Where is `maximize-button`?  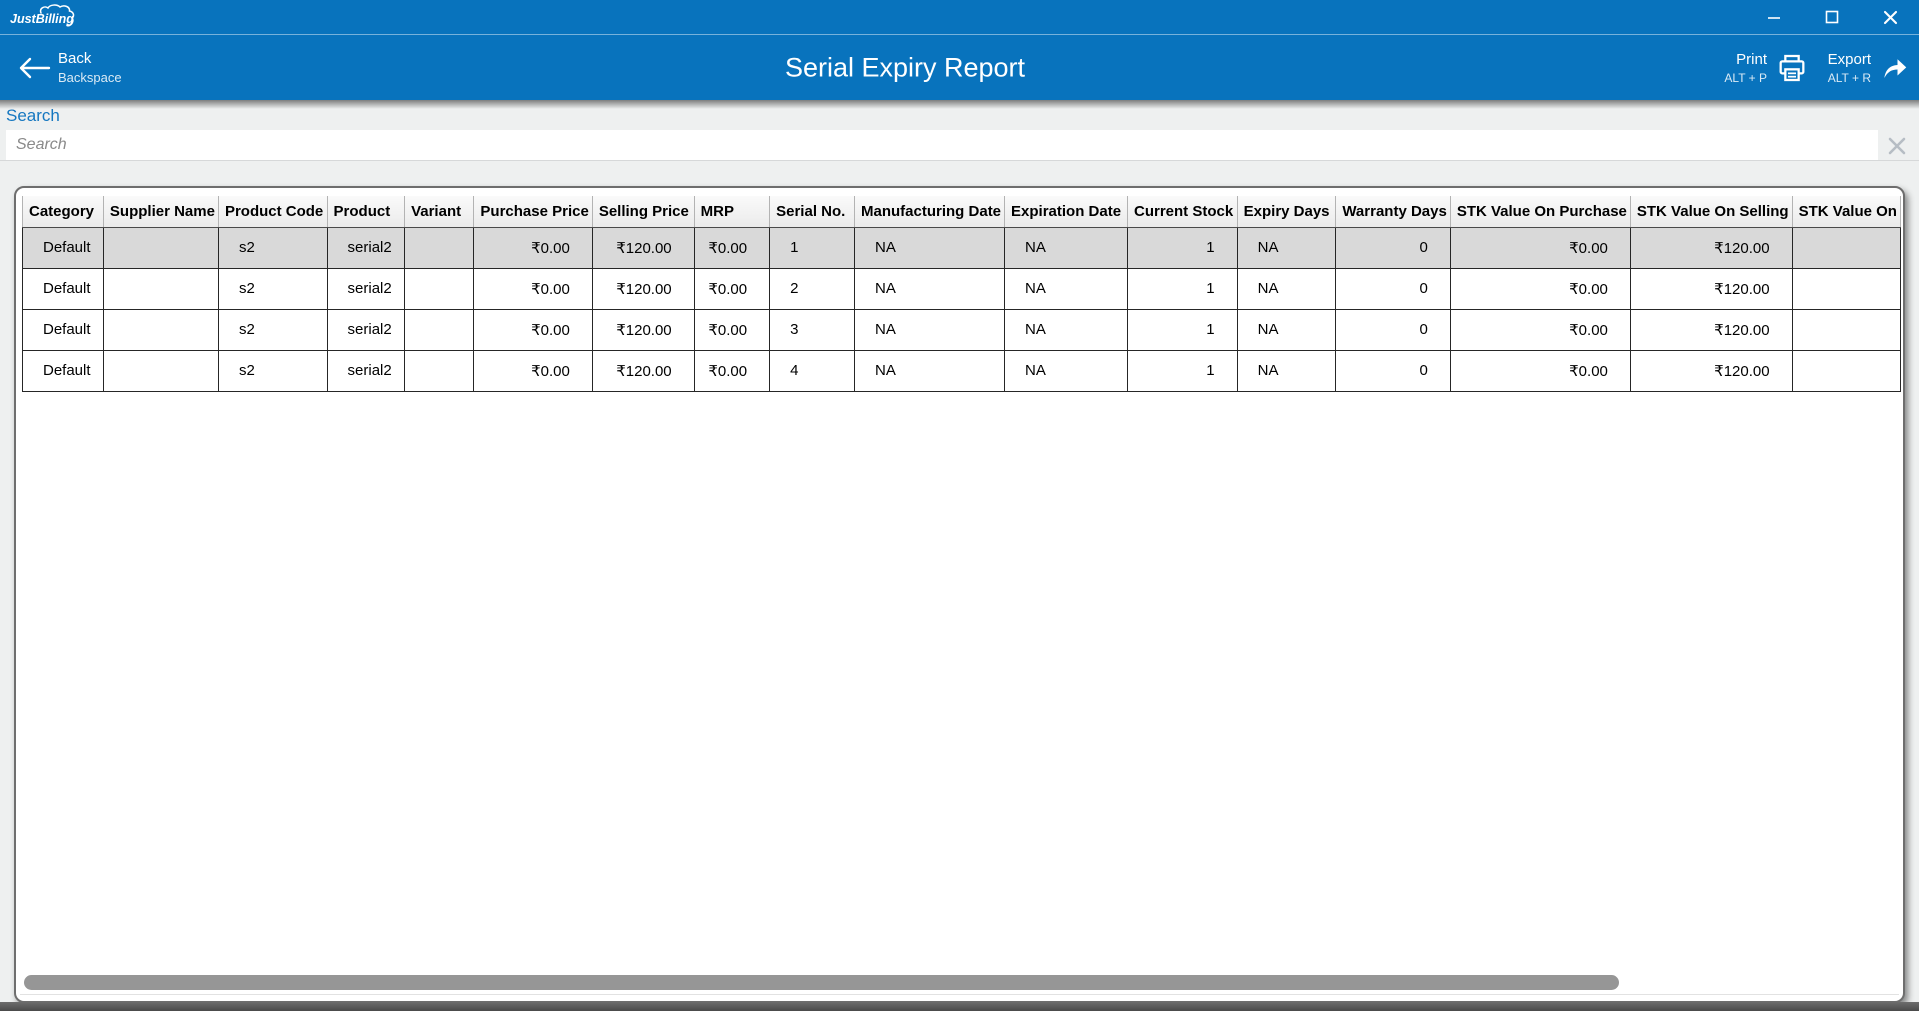 maximize-button is located at coordinates (1832, 17).